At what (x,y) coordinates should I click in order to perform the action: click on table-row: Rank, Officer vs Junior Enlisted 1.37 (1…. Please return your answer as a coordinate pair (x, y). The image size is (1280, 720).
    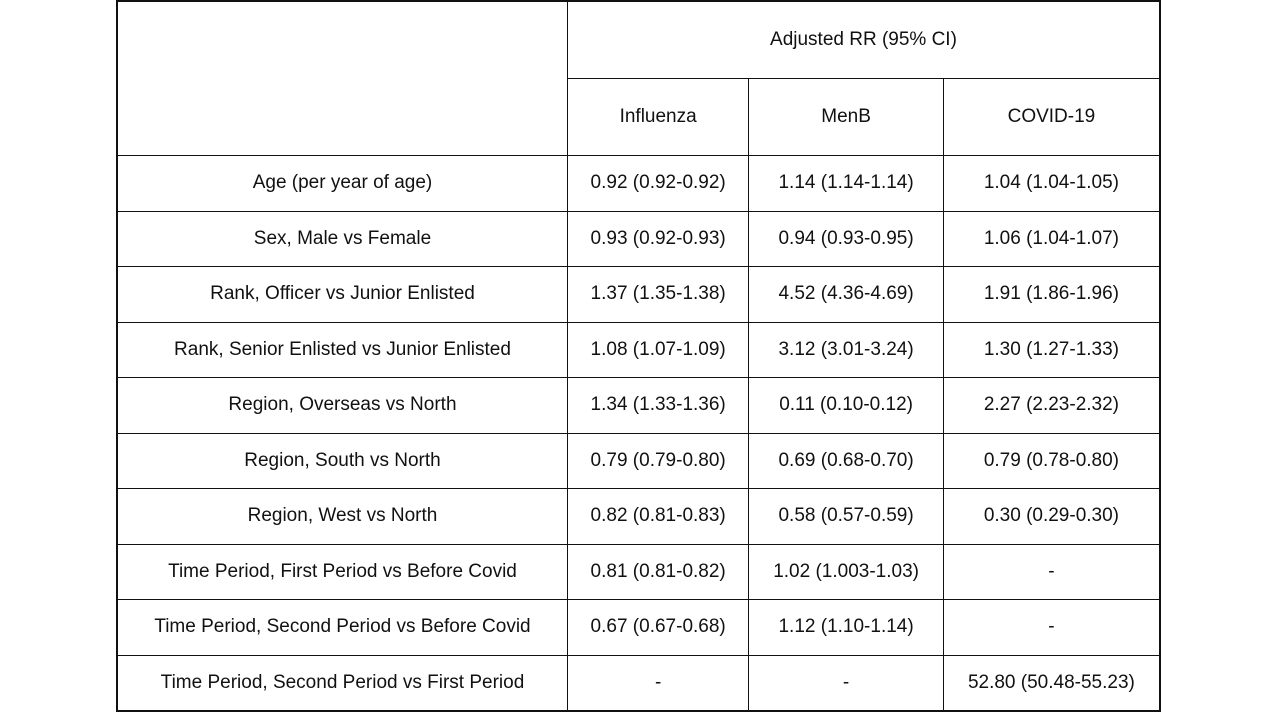
    Looking at the image, I should click on (638, 294).